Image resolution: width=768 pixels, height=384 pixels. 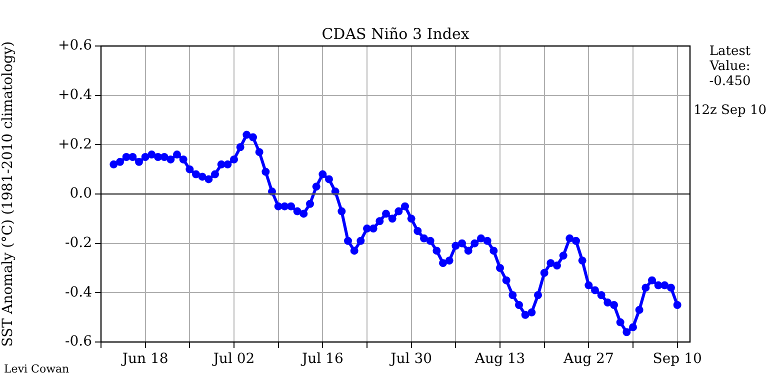 What do you see at coordinates (730, 110) in the screenshot?
I see `text: 12z Sep 10` at bounding box center [730, 110].